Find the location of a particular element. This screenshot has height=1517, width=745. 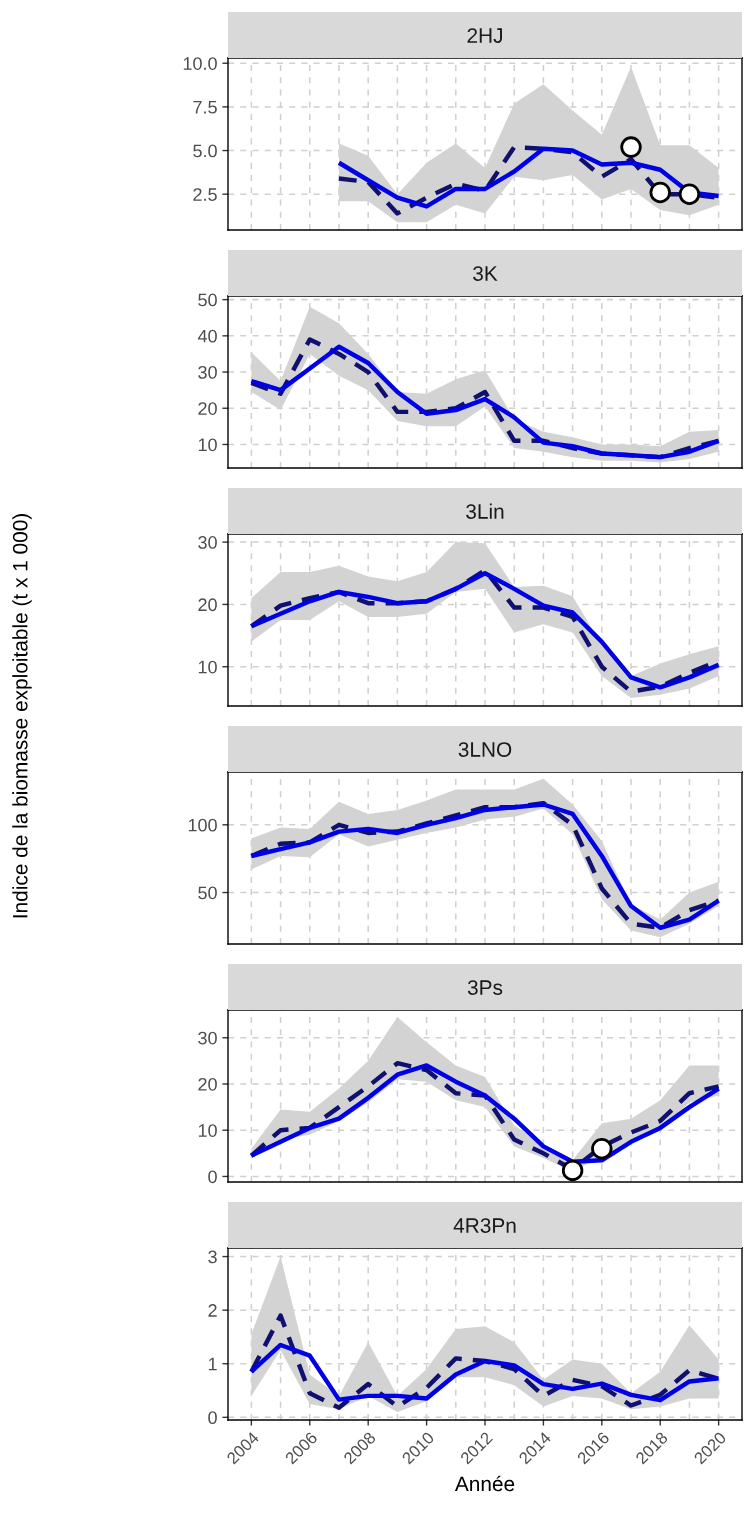

chart-title: 4R3Pn is located at coordinates (484, 1225).